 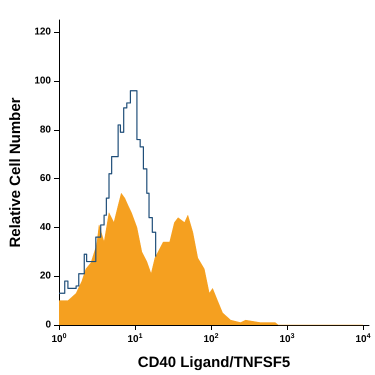 I want to click on y-tick-label: 100, so click(x=43, y=81).